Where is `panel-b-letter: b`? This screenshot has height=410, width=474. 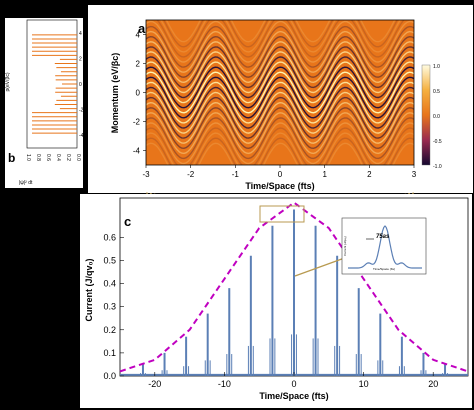
panel-b-letter: b is located at coordinates (11, 158).